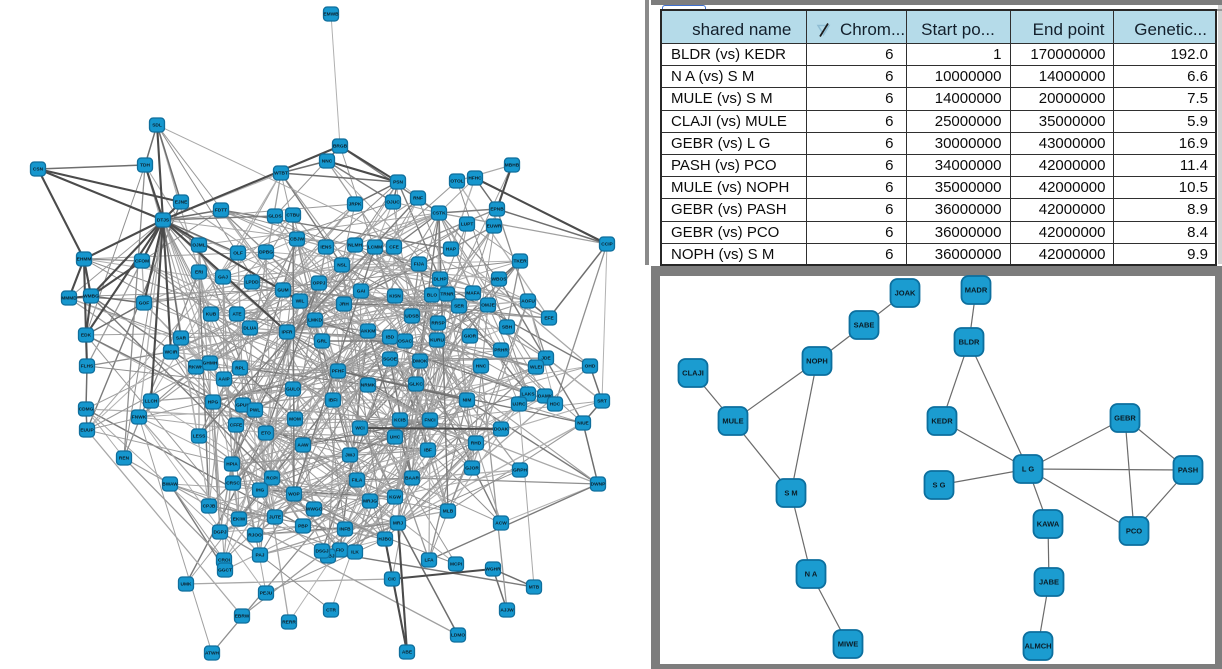 The height and width of the screenshot is (669, 1222). What do you see at coordinates (281, 174) in the screenshot?
I see `svg-text: WTBT` at bounding box center [281, 174].